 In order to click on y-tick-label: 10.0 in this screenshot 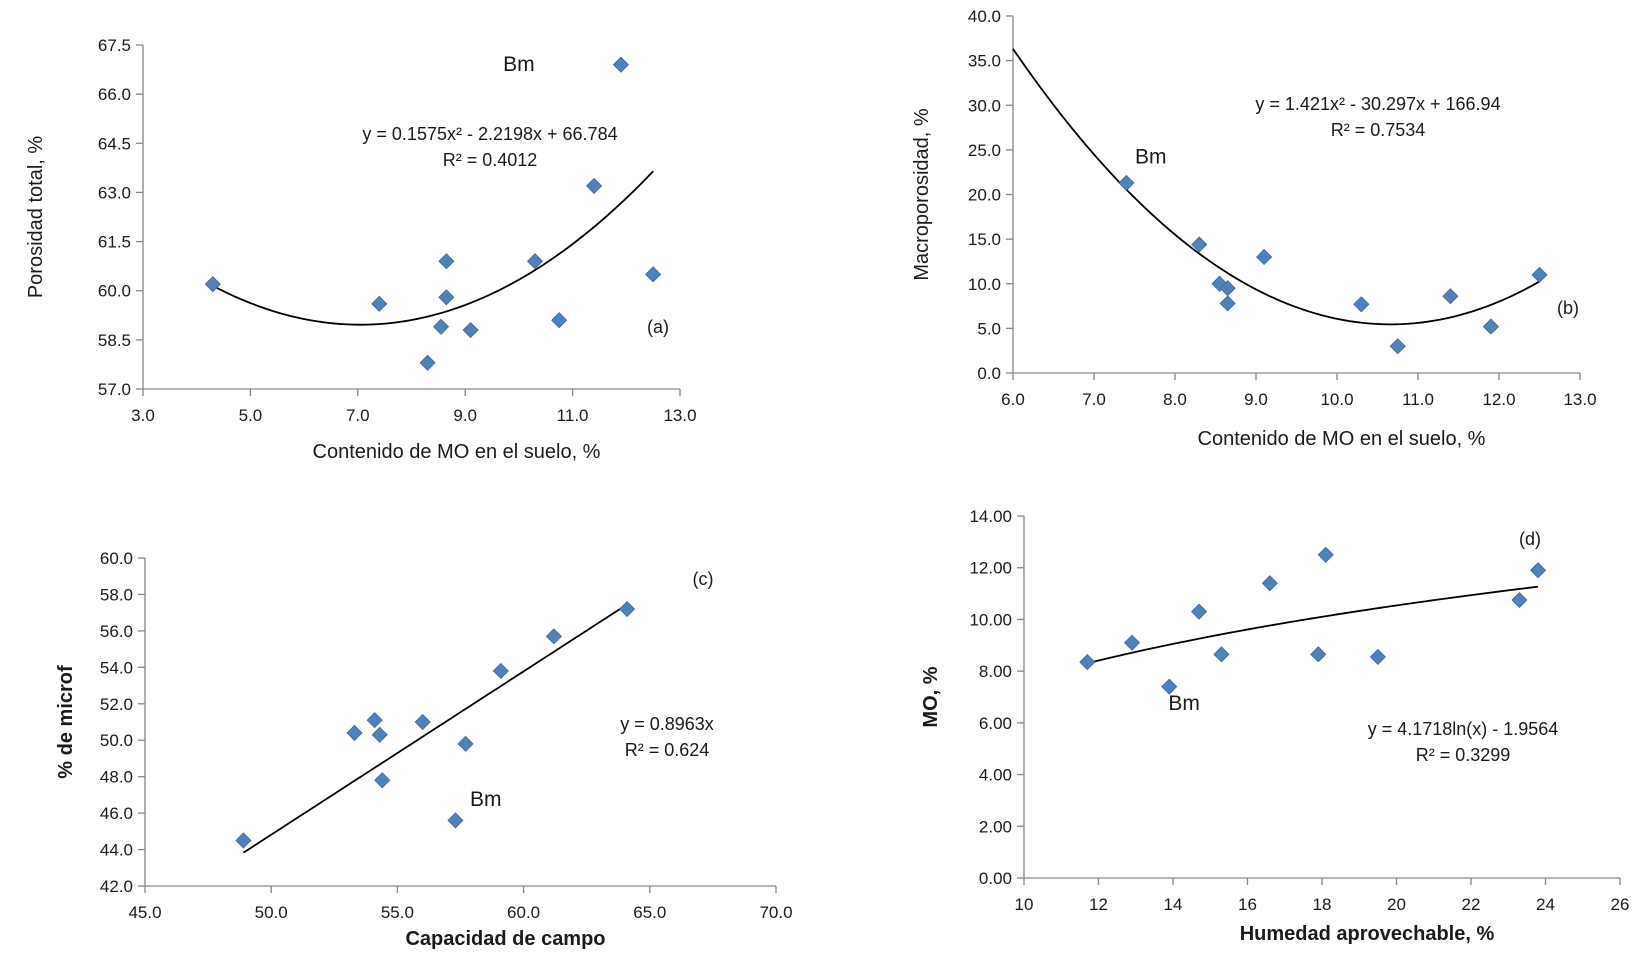, I will do `click(984, 284)`.